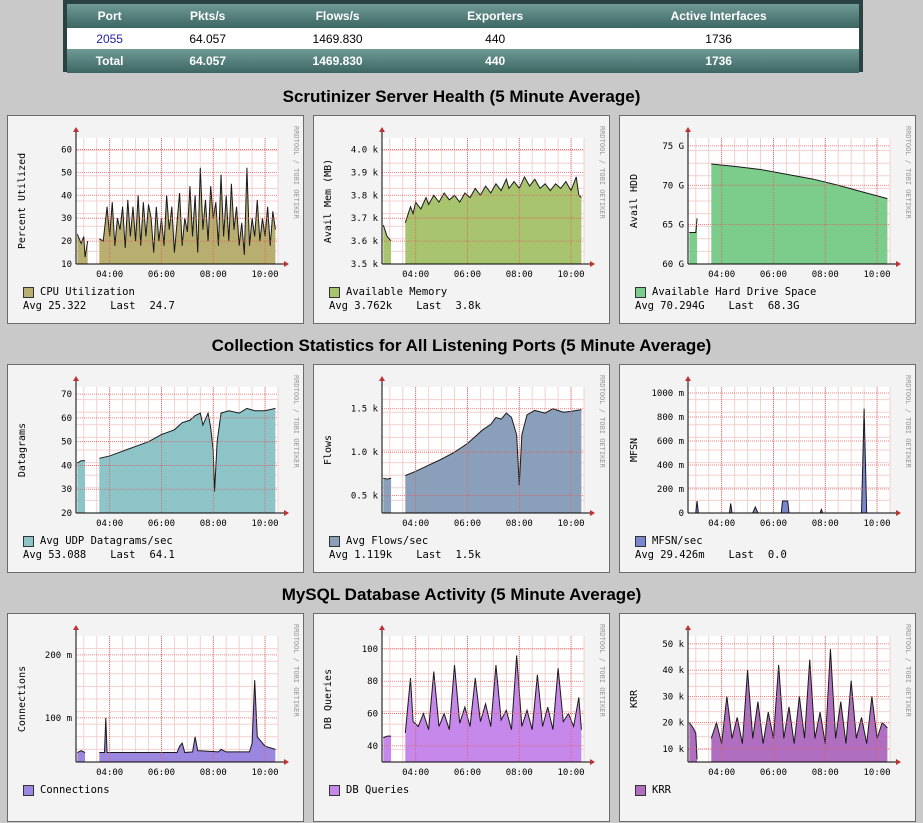 This screenshot has width=923, height=823. What do you see at coordinates (670, 555) in the screenshot?
I see `avg-value: Avg 29.426m` at bounding box center [670, 555].